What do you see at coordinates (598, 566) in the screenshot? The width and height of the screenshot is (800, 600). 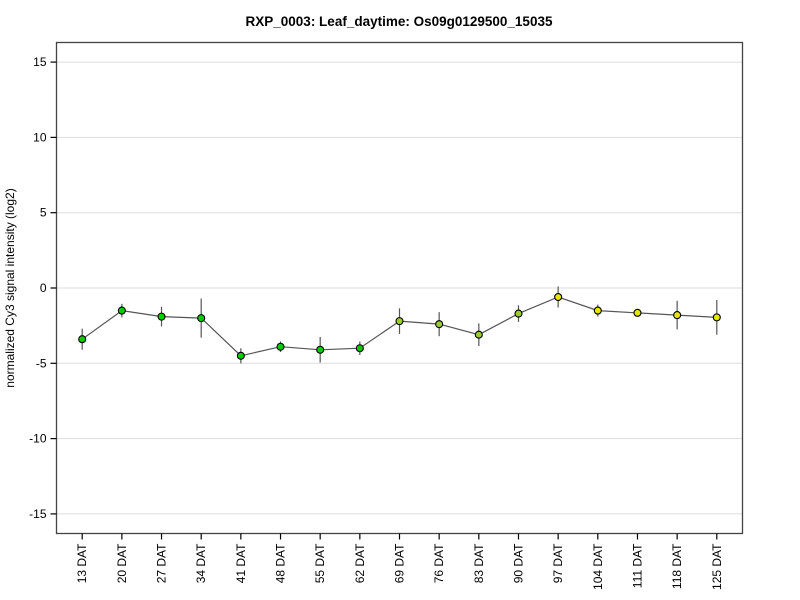 I see `x-tick-label: 104 DAT` at bounding box center [598, 566].